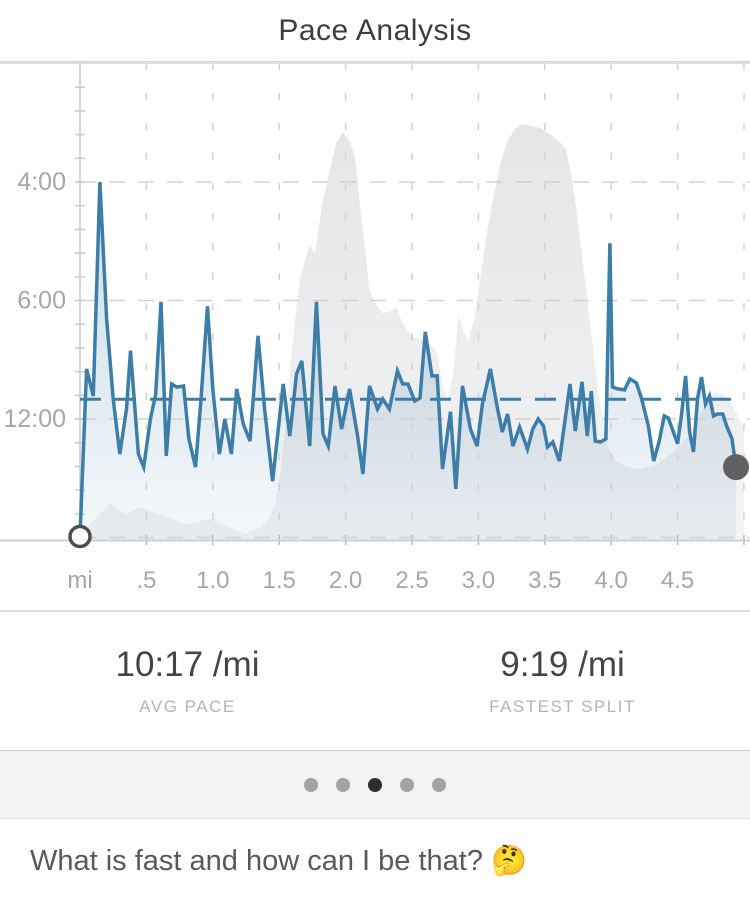  I want to click on x-tick-label: mi, so click(79, 580).